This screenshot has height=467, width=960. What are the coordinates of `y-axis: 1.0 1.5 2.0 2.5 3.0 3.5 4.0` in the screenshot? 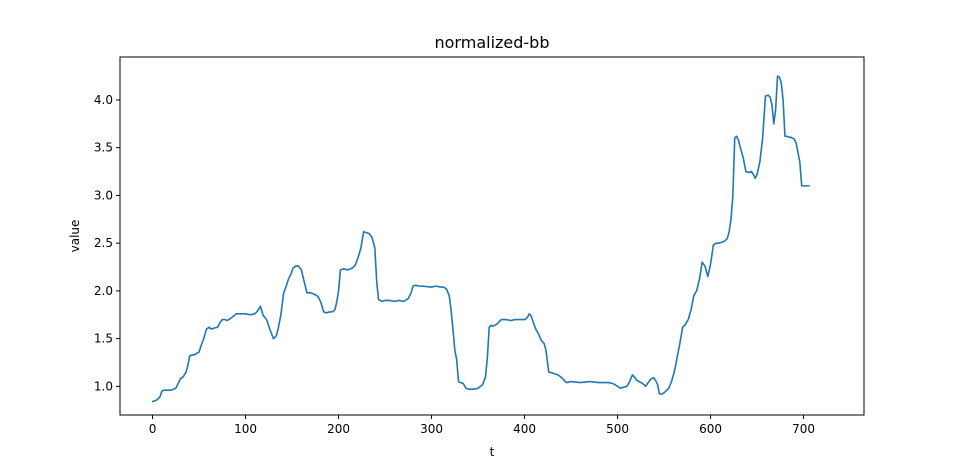 It's located at (107, 243).